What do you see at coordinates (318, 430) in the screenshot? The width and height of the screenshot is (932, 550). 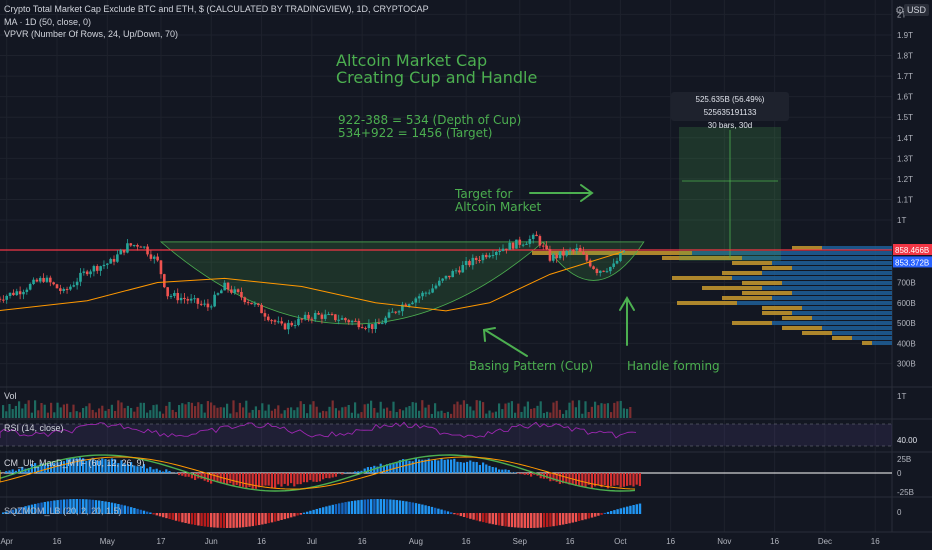 I see `rsi-line` at bounding box center [318, 430].